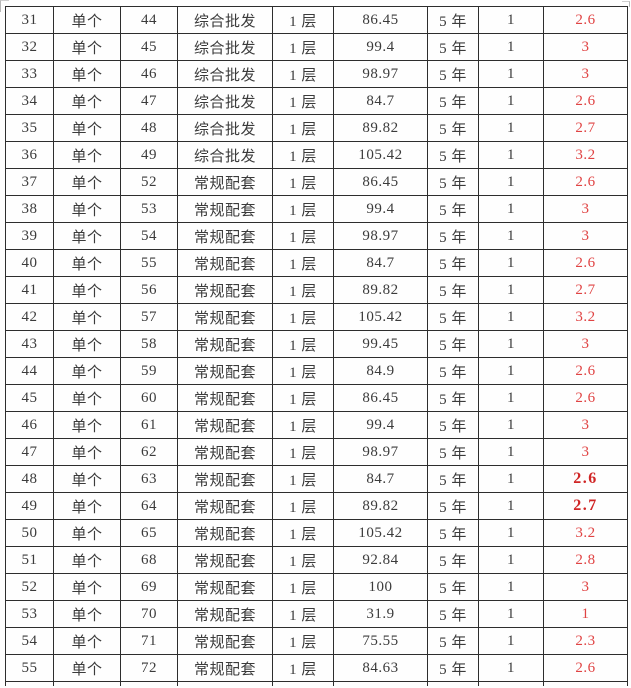 This screenshot has height=688, width=631. I want to click on cell-area: 100, so click(380, 587).